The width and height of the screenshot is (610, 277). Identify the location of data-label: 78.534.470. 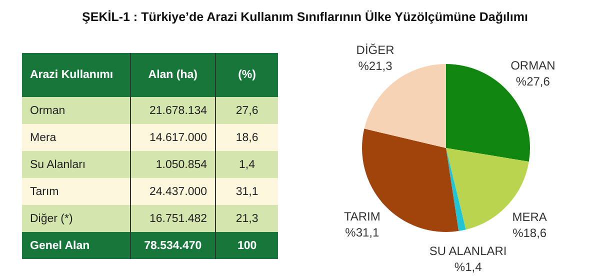
(173, 245).